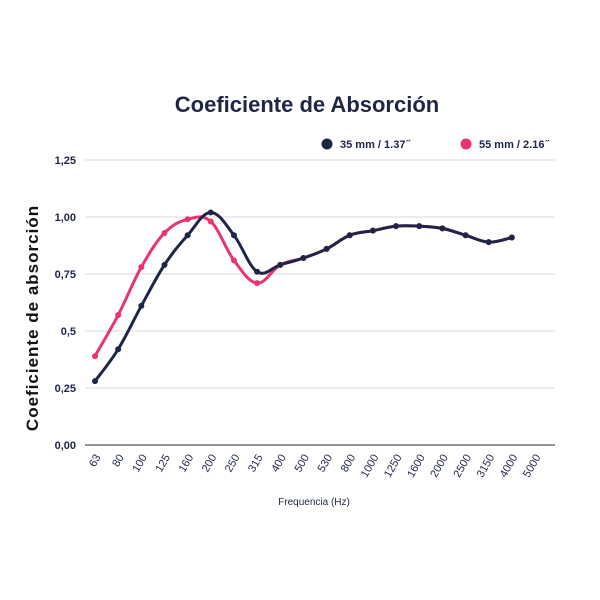 The width and height of the screenshot is (600, 600). What do you see at coordinates (210, 464) in the screenshot?
I see `x-tick-label: 200` at bounding box center [210, 464].